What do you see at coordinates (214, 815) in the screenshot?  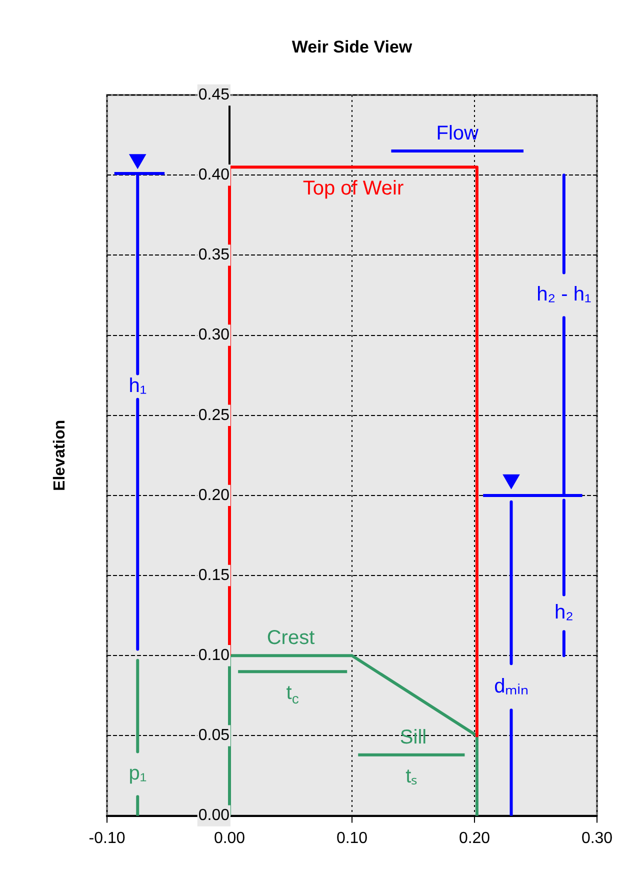 I see `y-tick-label: 0.00` at bounding box center [214, 815].